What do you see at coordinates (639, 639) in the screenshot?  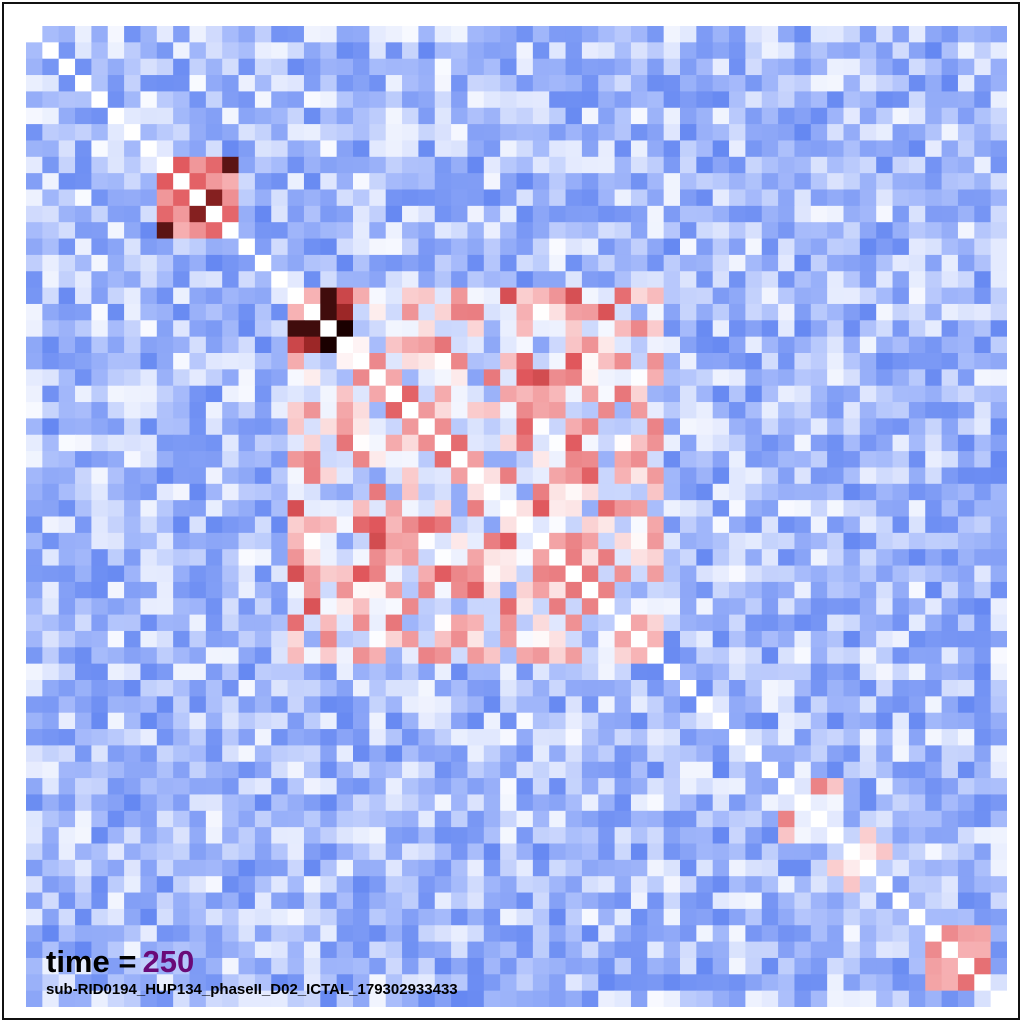 I see `heatmap-diagonal-cell` at bounding box center [639, 639].